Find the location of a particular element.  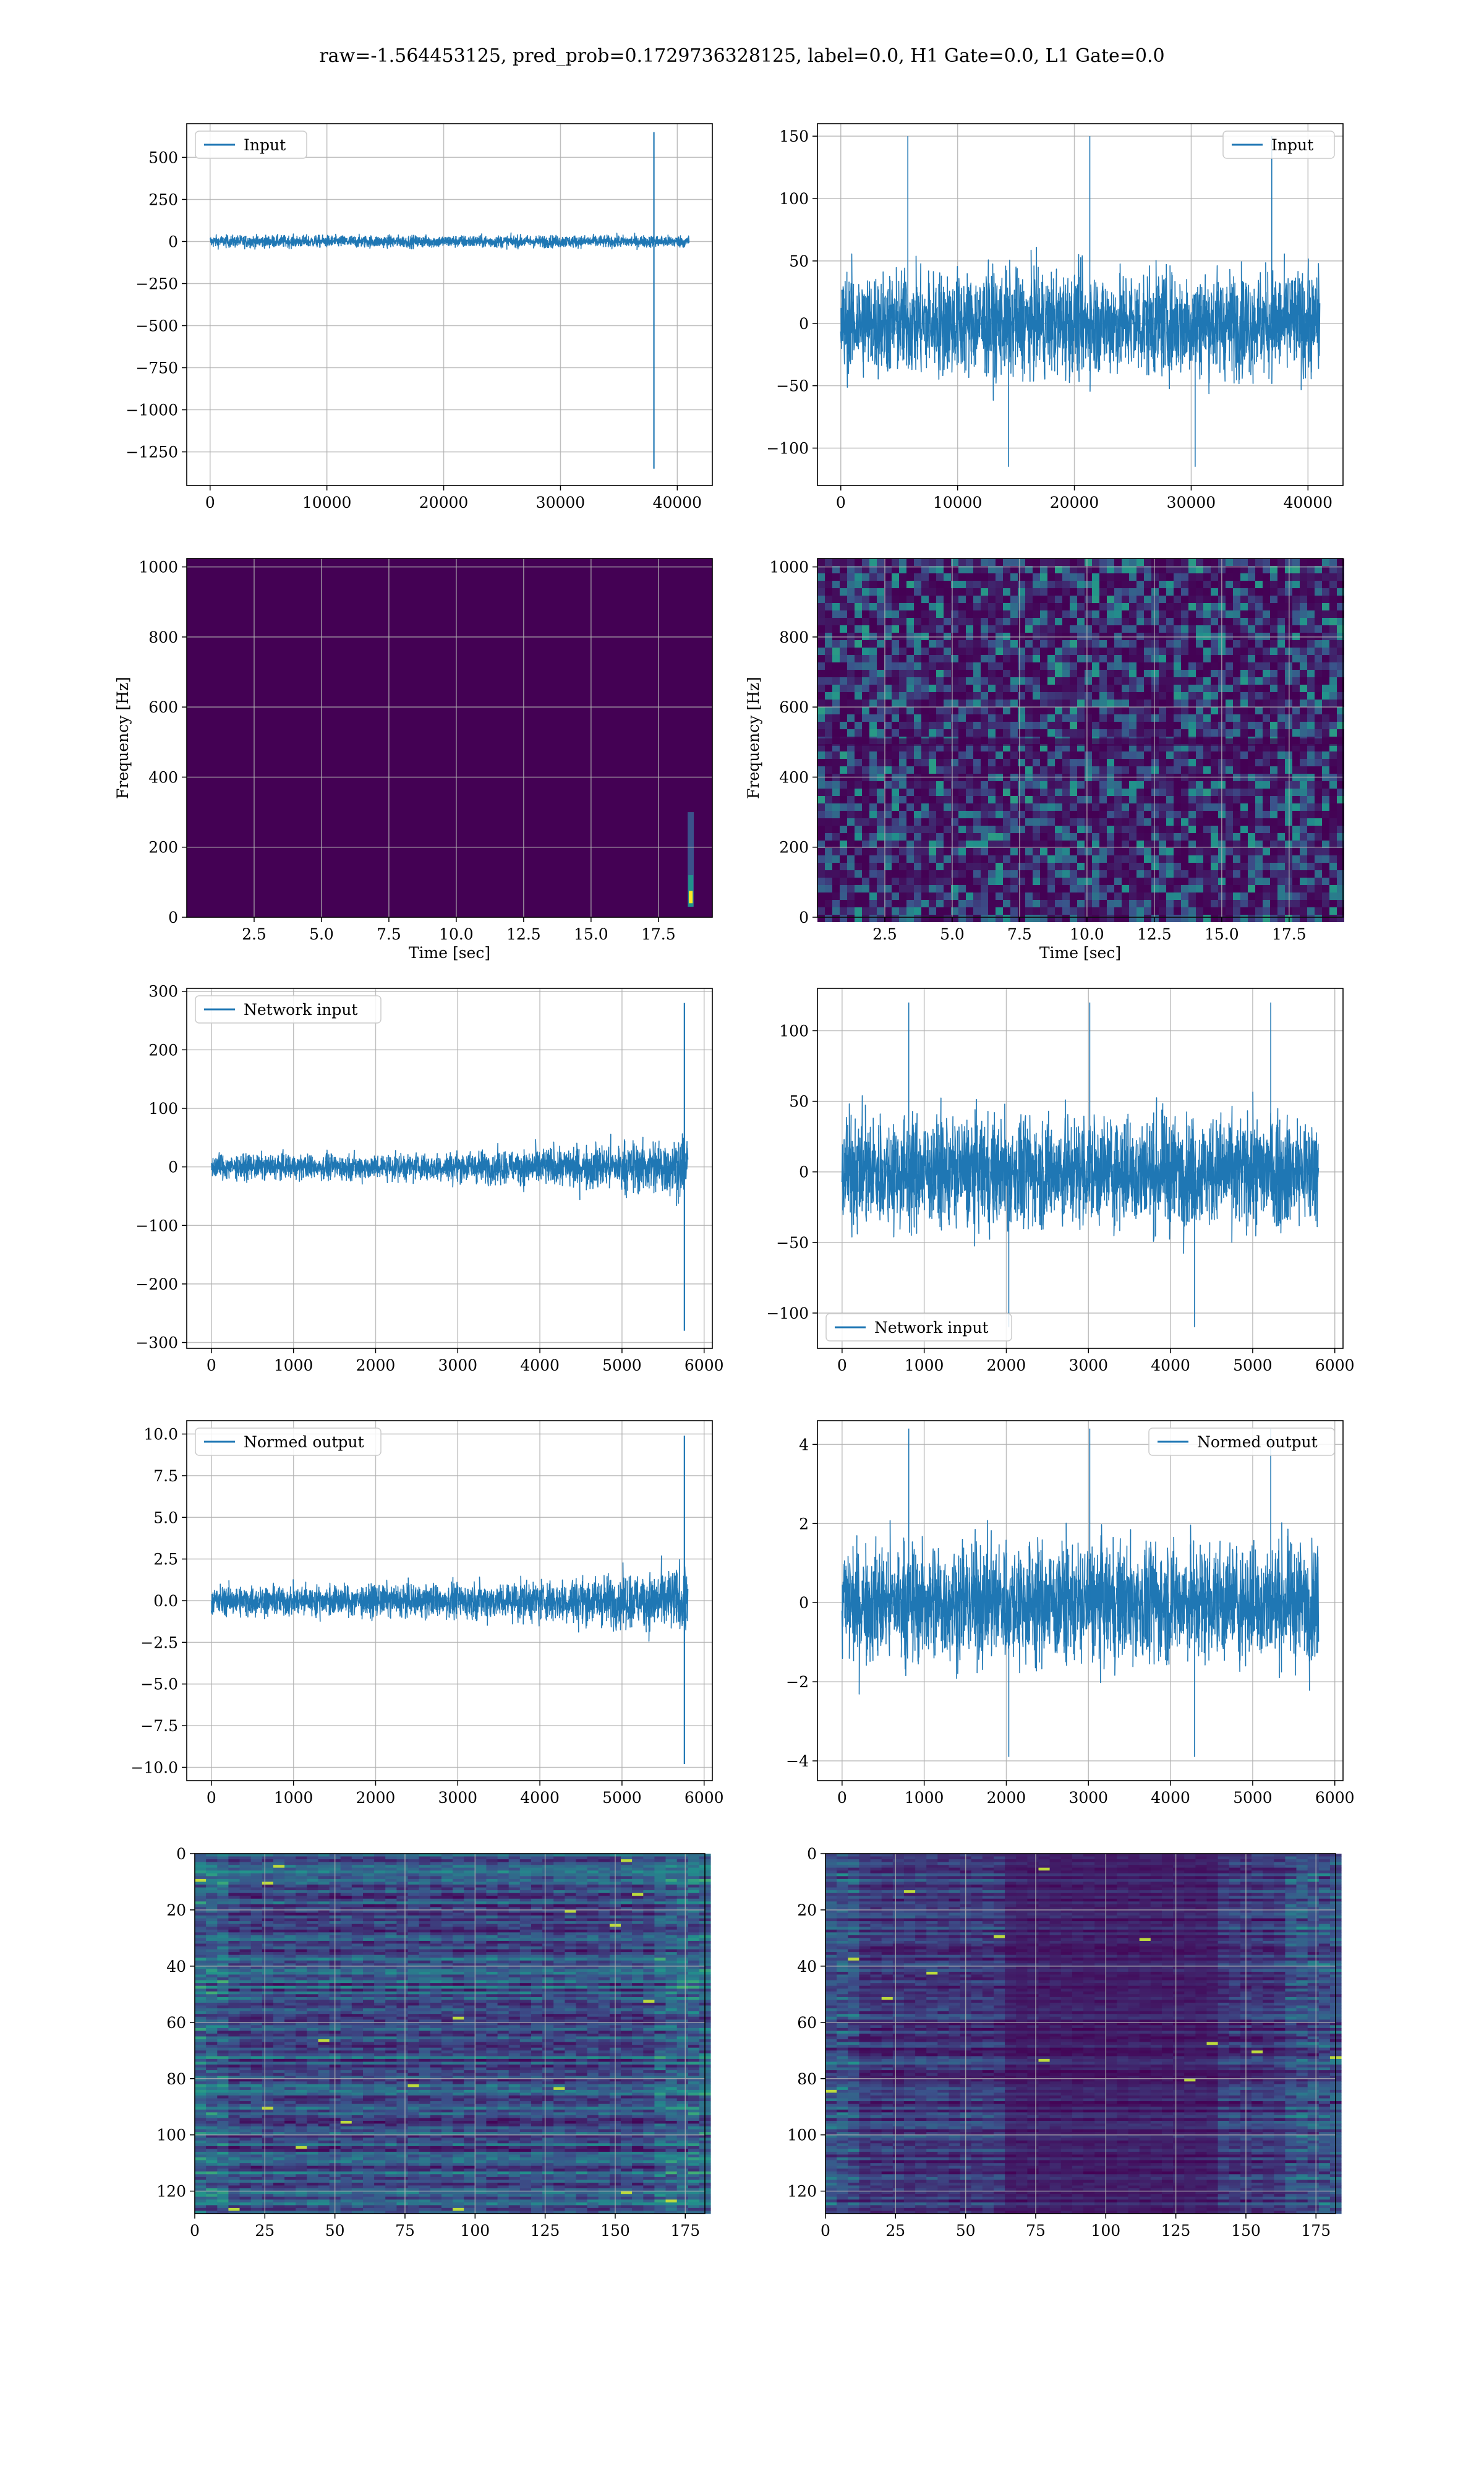

x-axis-label: Time [sec] is located at coordinates (1080, 953).